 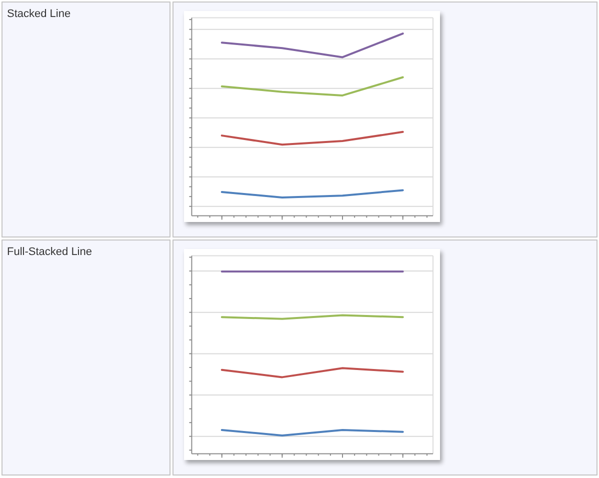 What do you see at coordinates (39, 14) in the screenshot?
I see `text: Stacked Line` at bounding box center [39, 14].